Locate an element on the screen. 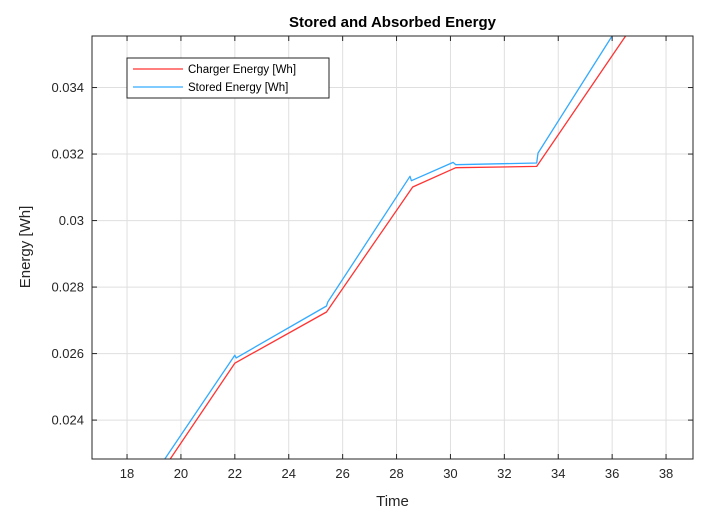  y-axis-label: Energy [Wh] is located at coordinates (25, 247).